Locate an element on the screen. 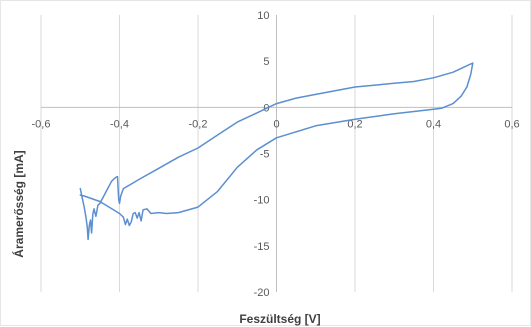  y-tick-label: -10 is located at coordinates (262, 201).